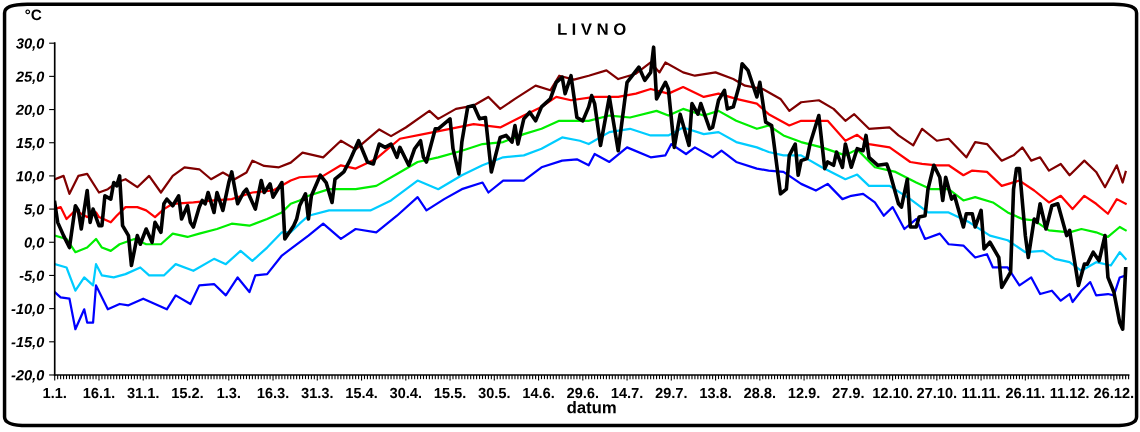 This screenshot has height=432, width=1140. What do you see at coordinates (28, 343) in the screenshot?
I see `y-tick-label: -15,0` at bounding box center [28, 343].